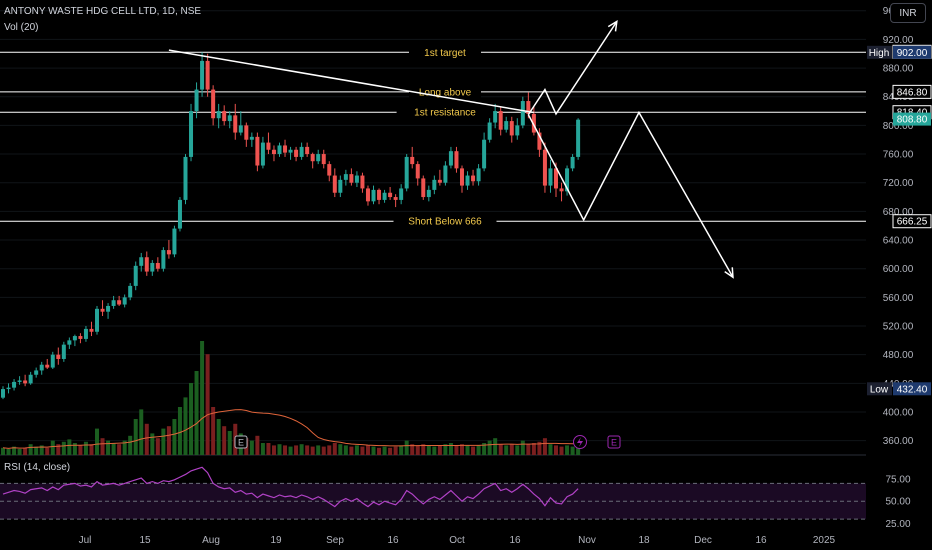 The image size is (932, 550). What do you see at coordinates (729, 273) in the screenshot?
I see `projection-down-arrow-arrowhead` at bounding box center [729, 273].